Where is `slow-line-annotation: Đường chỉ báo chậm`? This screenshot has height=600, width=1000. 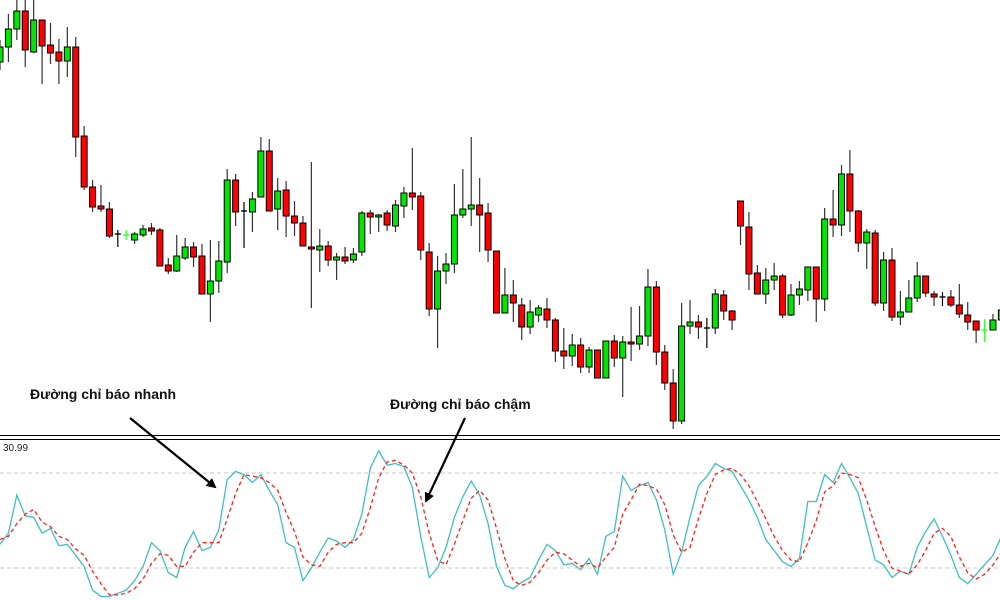 slow-line-annotation: Đường chỉ báo chậm is located at coordinates (460, 404).